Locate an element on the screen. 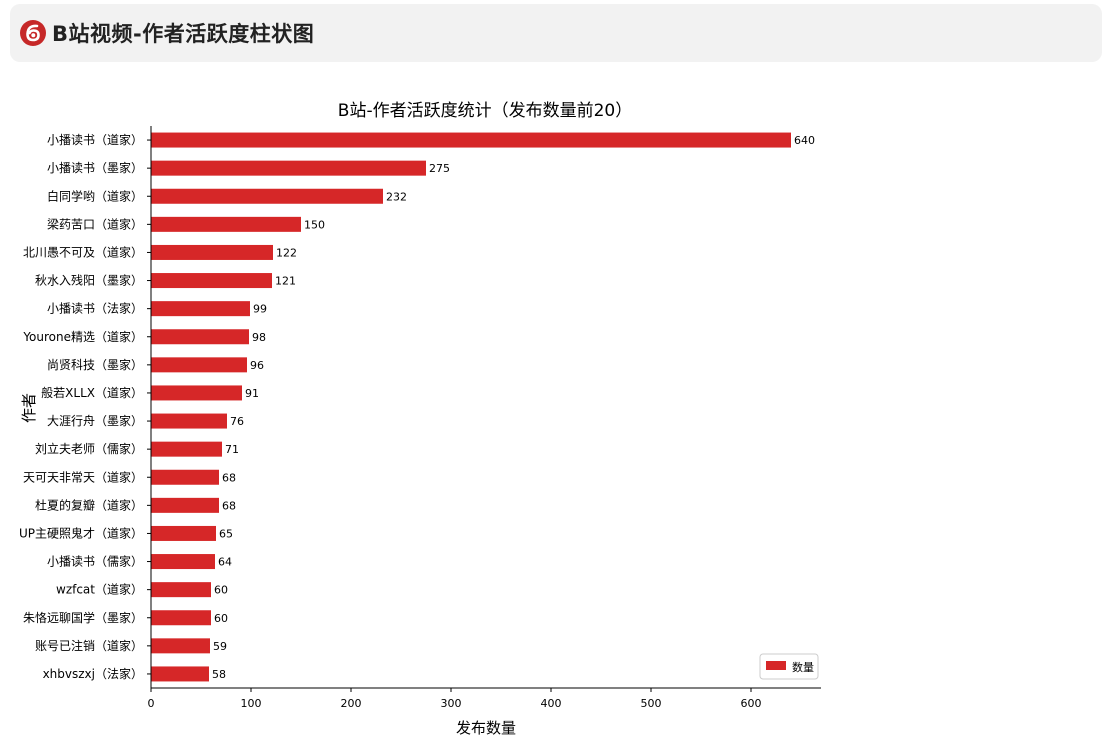  y-tick-label: 小播读书（道家） is located at coordinates (95, 139).